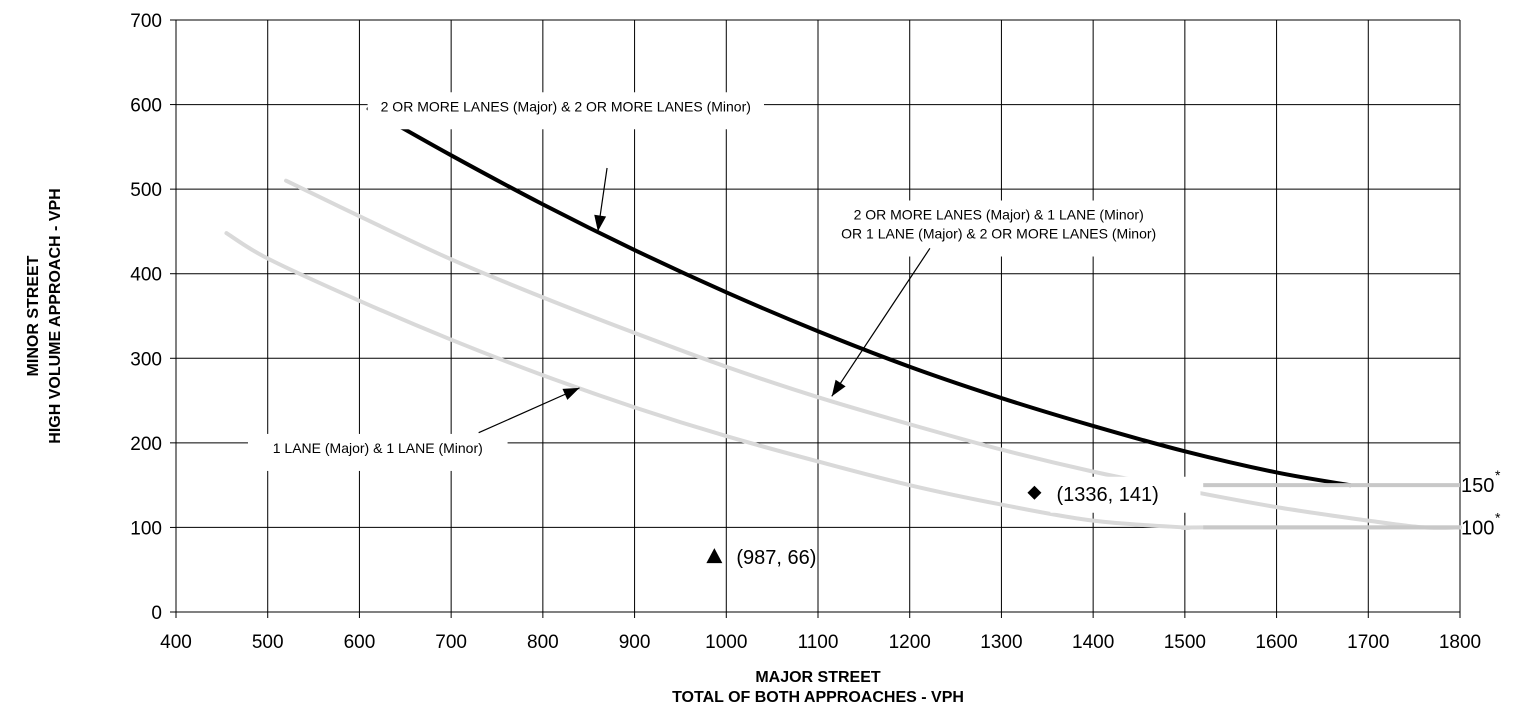  What do you see at coordinates (910, 642) in the screenshot?
I see `x-tick-label: 1200` at bounding box center [910, 642].